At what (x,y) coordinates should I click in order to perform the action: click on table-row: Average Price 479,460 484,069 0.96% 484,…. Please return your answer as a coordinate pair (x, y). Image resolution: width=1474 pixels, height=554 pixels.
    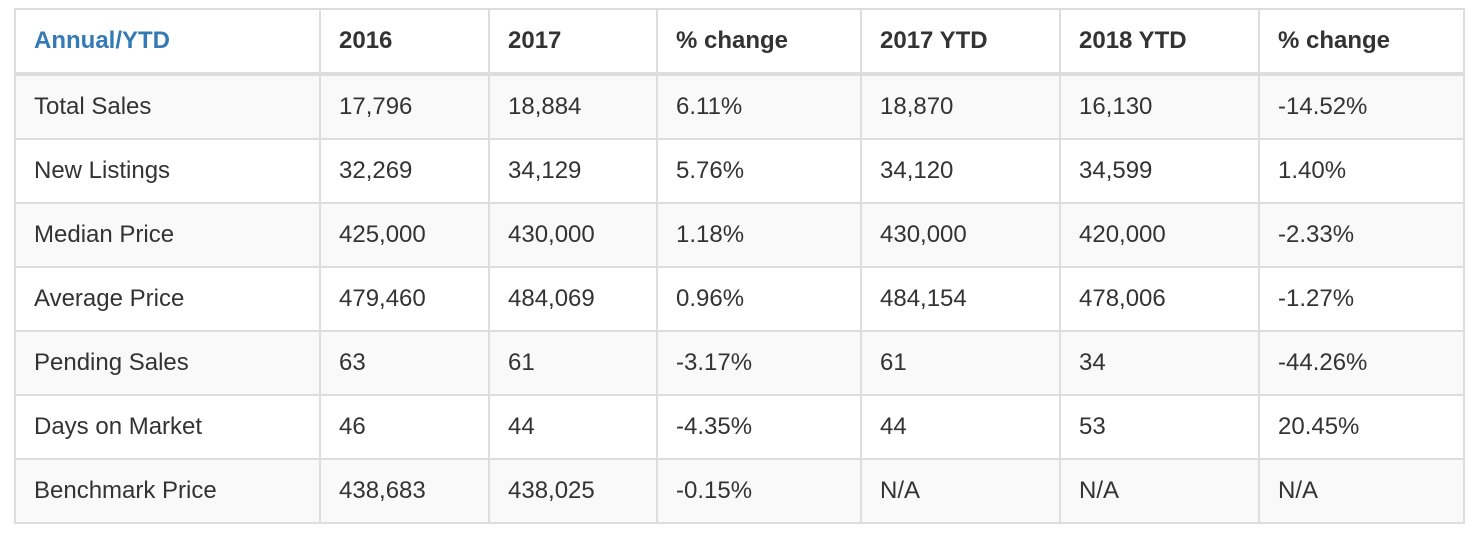
    Looking at the image, I should click on (739, 299).